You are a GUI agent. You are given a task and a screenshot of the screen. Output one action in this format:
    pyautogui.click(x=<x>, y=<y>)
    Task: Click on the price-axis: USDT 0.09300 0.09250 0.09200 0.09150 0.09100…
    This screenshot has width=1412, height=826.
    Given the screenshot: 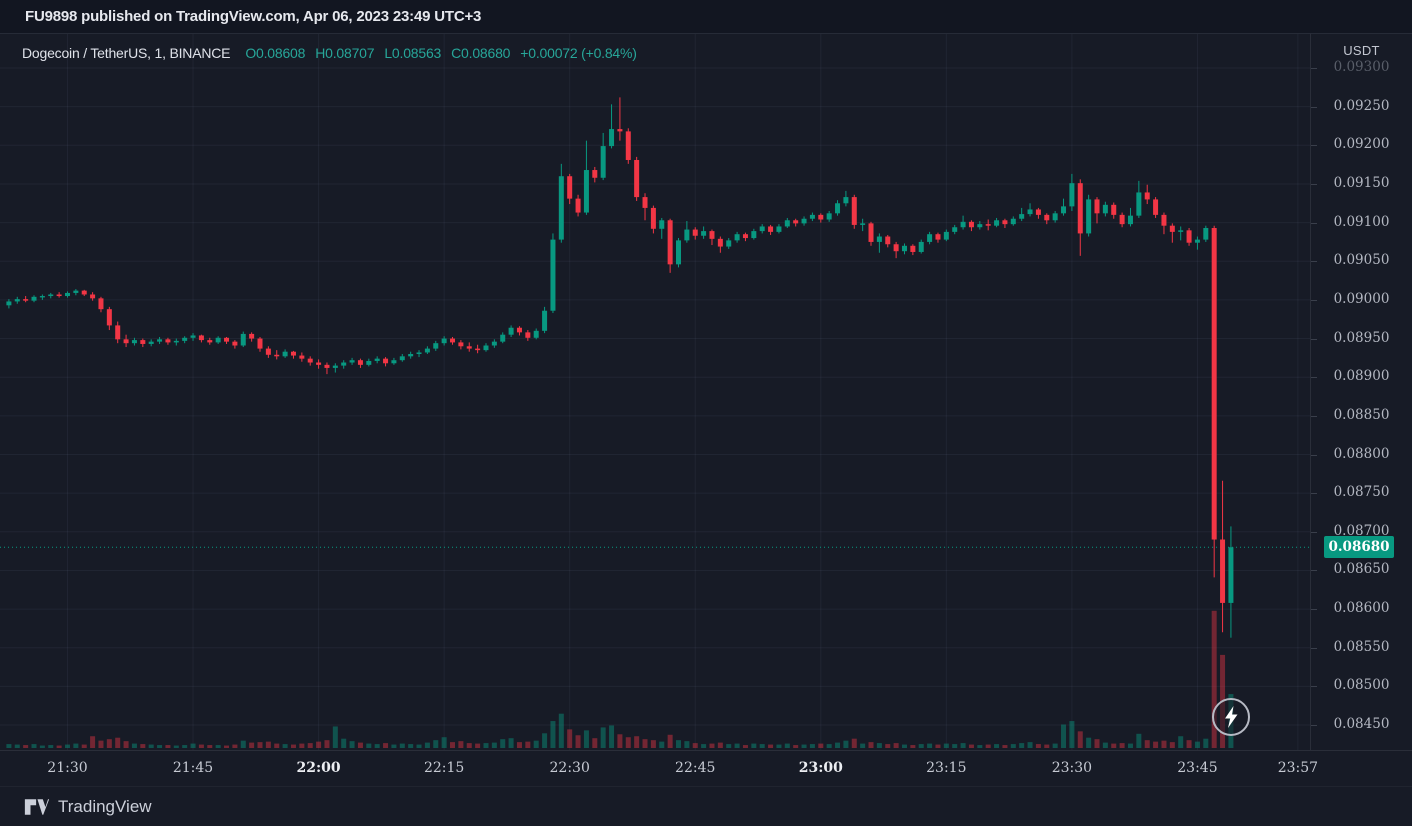 What is the action you would take?
    pyautogui.click(x=1361, y=391)
    